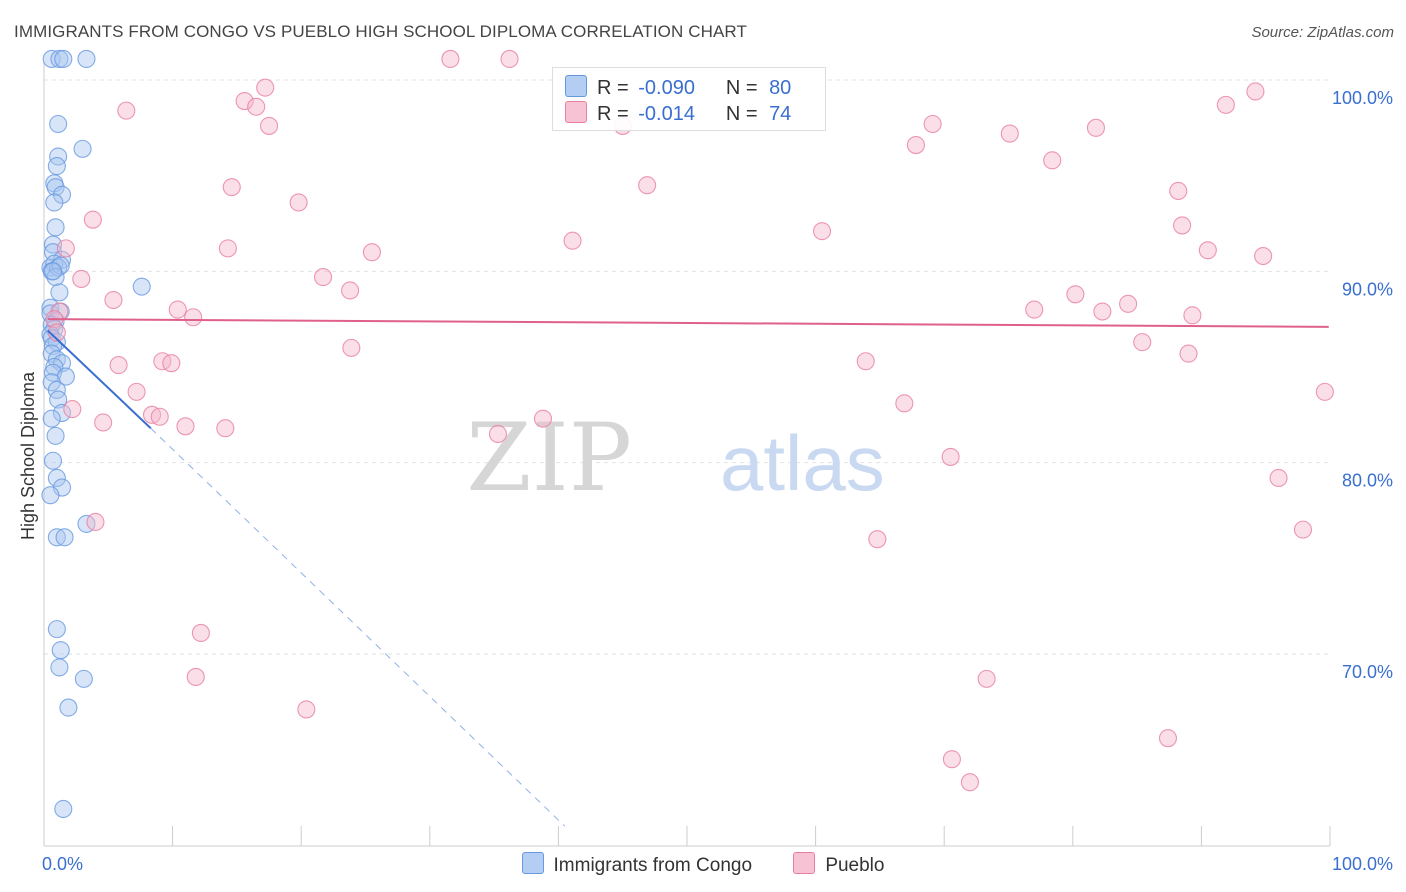 The height and width of the screenshot is (892, 1406). I want to click on trend-congo, so click(99, 379).